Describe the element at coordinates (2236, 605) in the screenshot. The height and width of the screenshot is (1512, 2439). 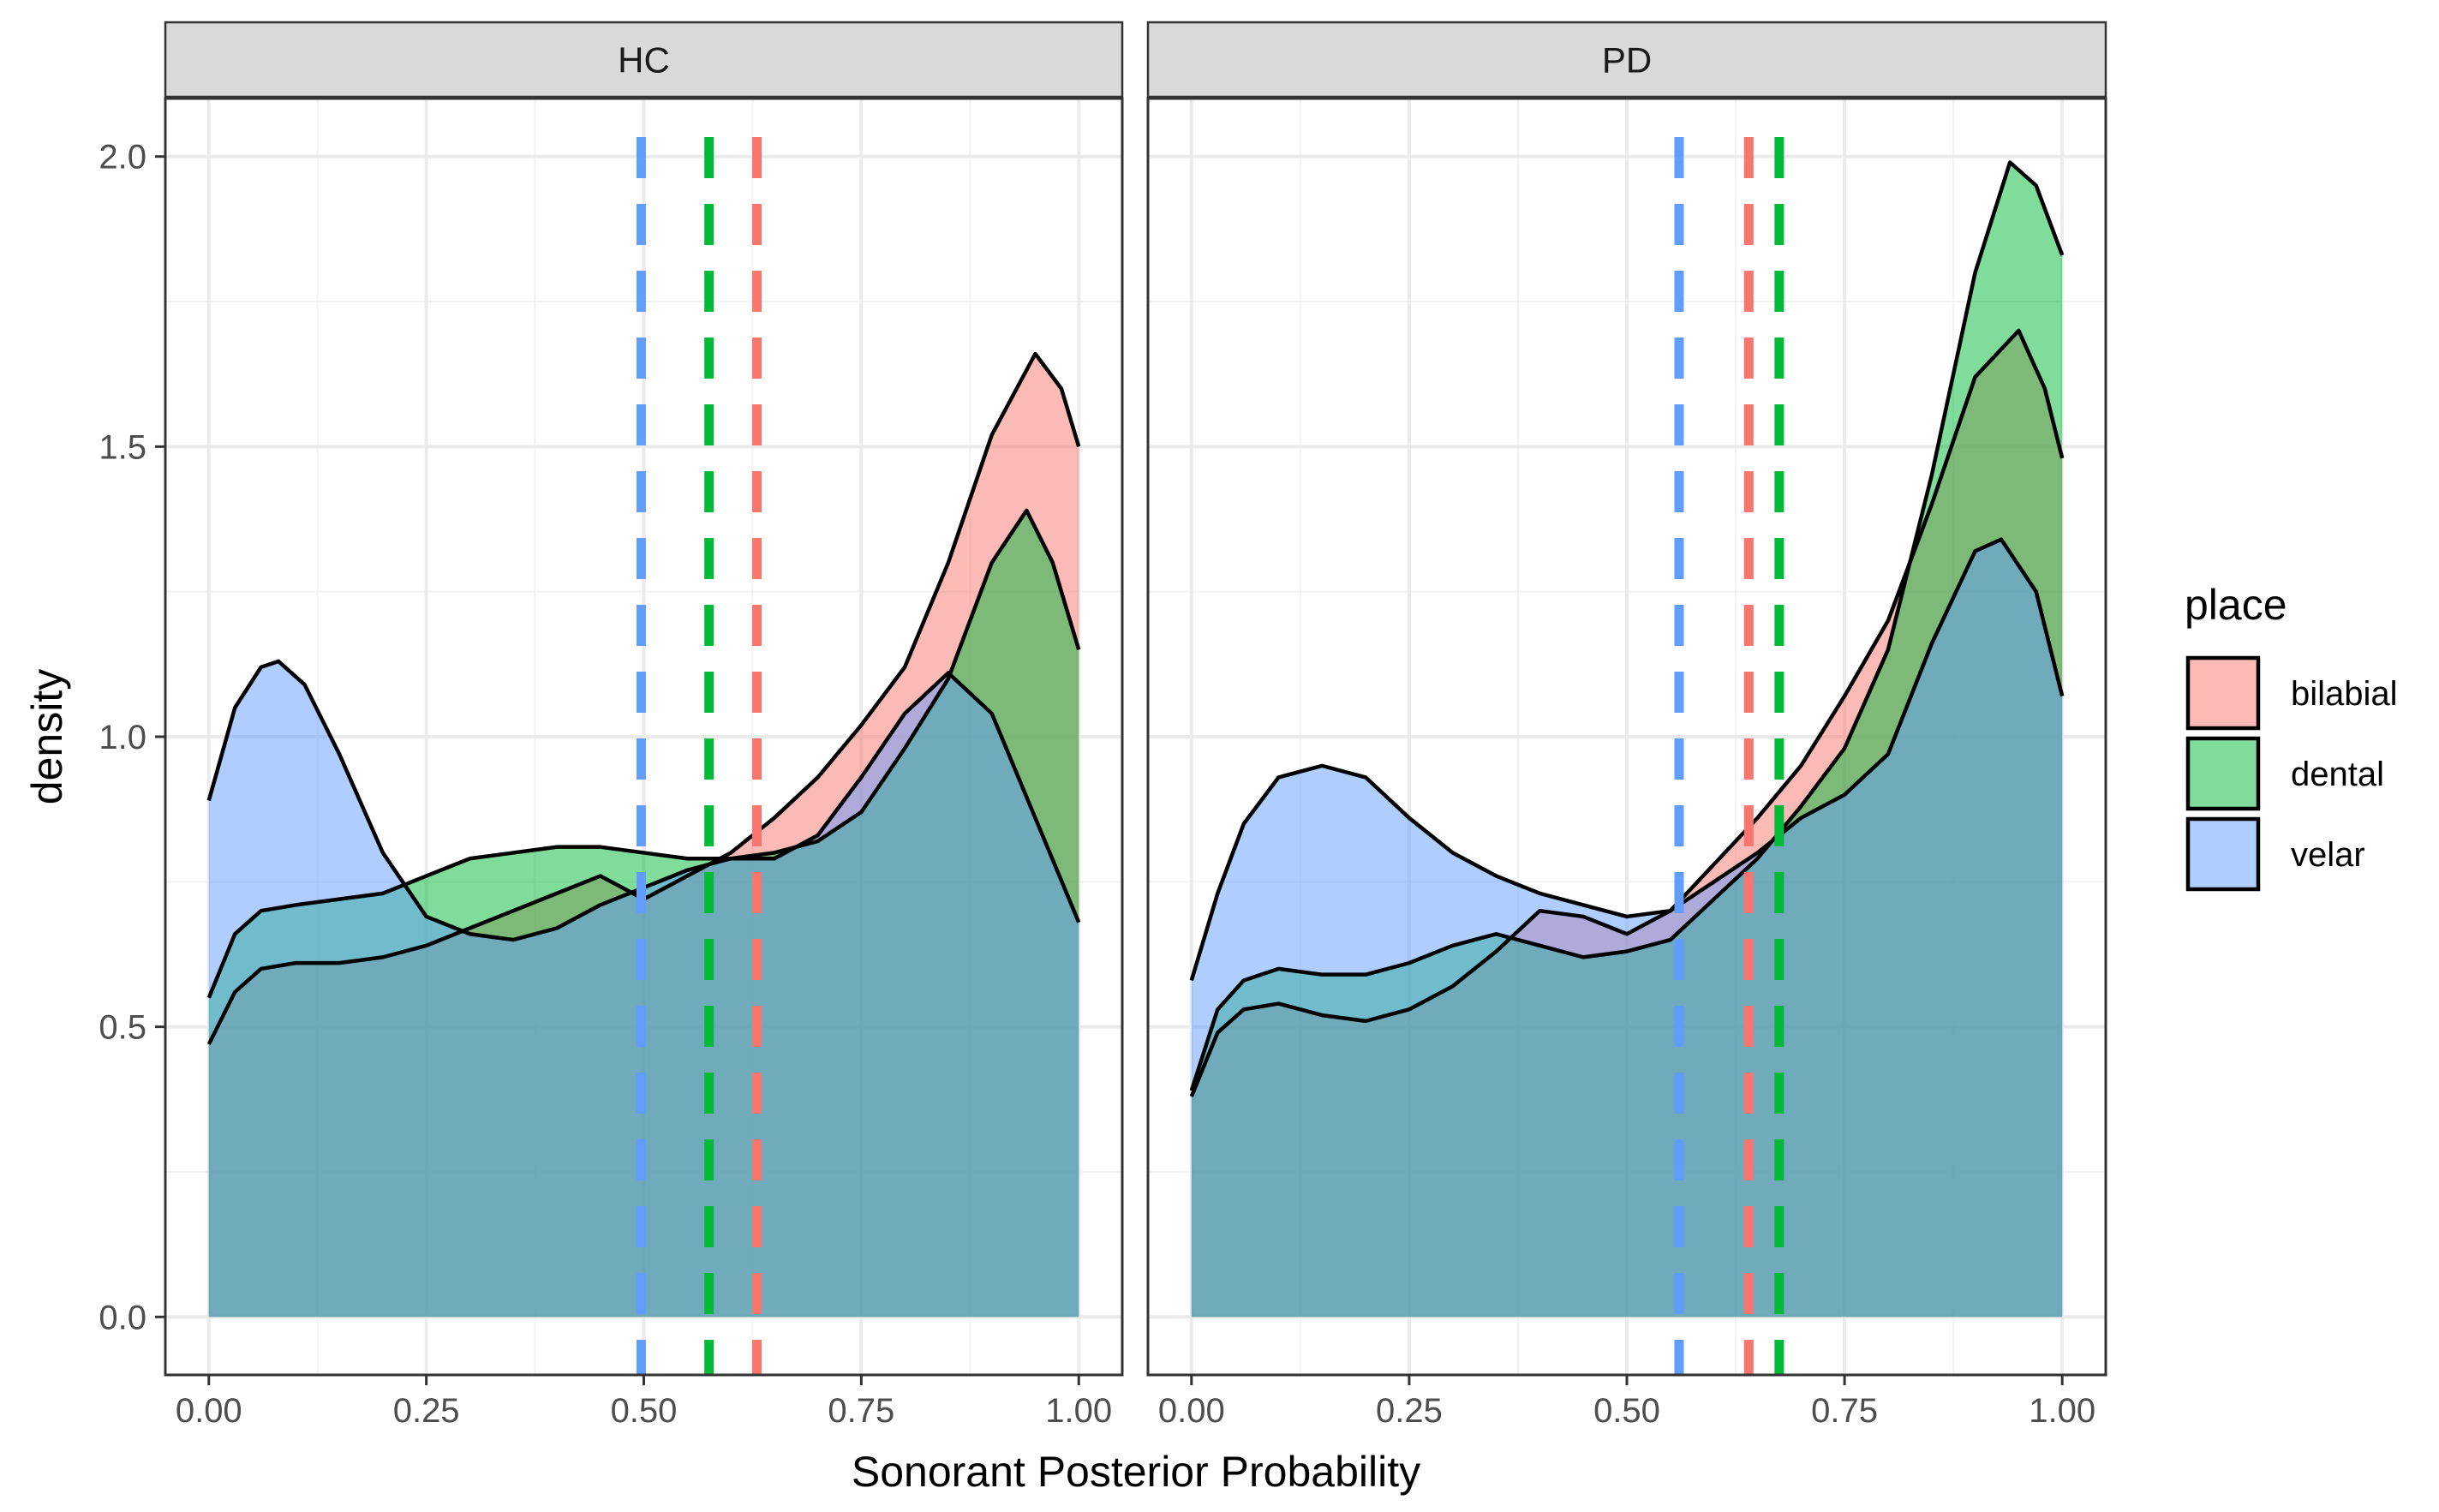
I see `legend-title: place` at that location.